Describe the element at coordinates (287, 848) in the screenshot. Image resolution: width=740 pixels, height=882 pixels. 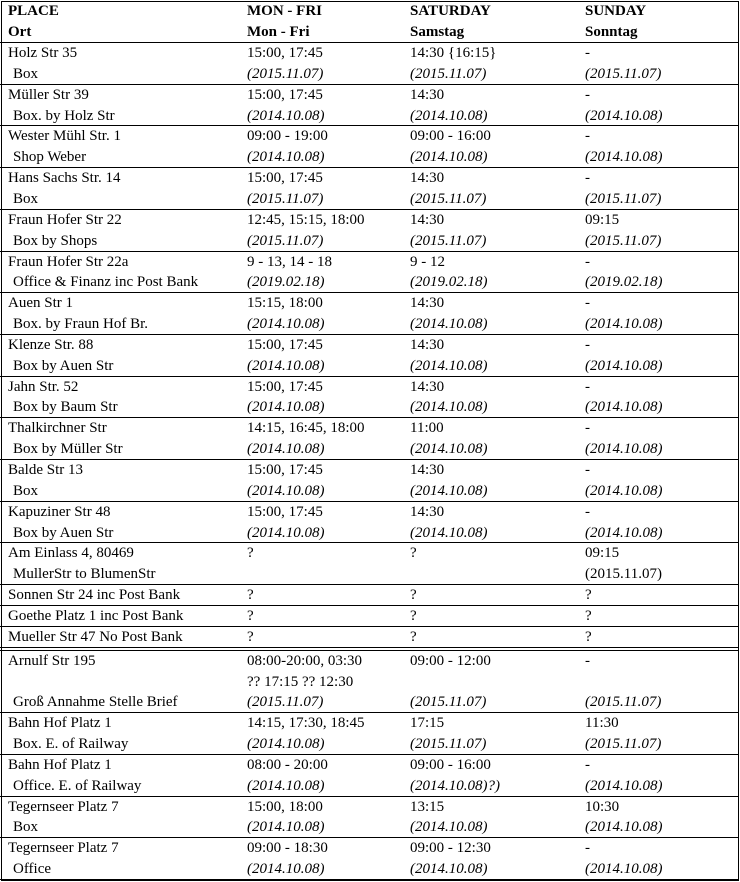
I see `time: 09:00 - 18:30` at that location.